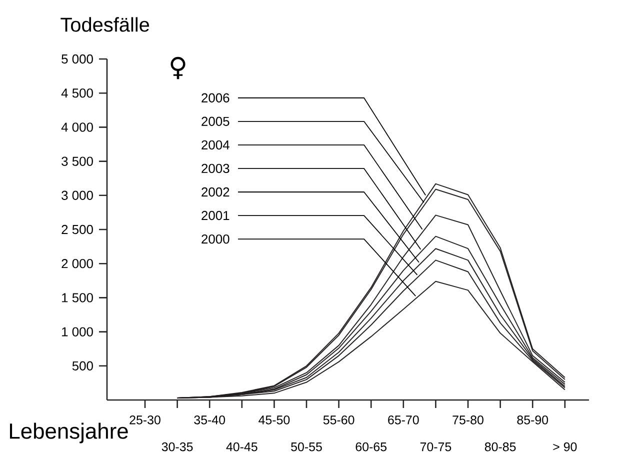  What do you see at coordinates (274, 420) in the screenshot?
I see `x-tick-label: 45-50` at bounding box center [274, 420].